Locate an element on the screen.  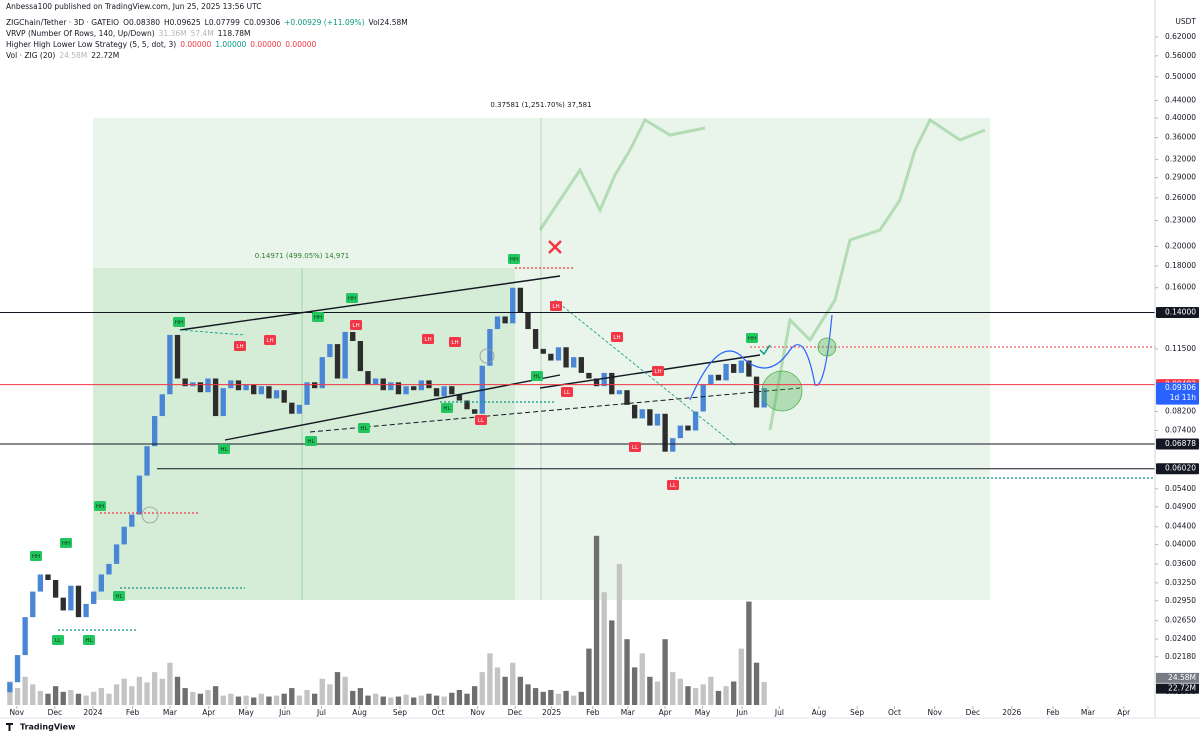
x-tick-label: Jun is located at coordinates (741, 712).